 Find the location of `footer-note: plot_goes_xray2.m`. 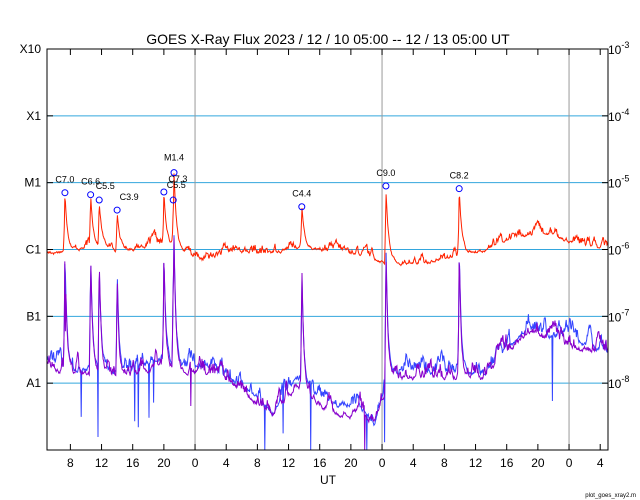

footer-note: plot_goes_xray2.m is located at coordinates (610, 496).